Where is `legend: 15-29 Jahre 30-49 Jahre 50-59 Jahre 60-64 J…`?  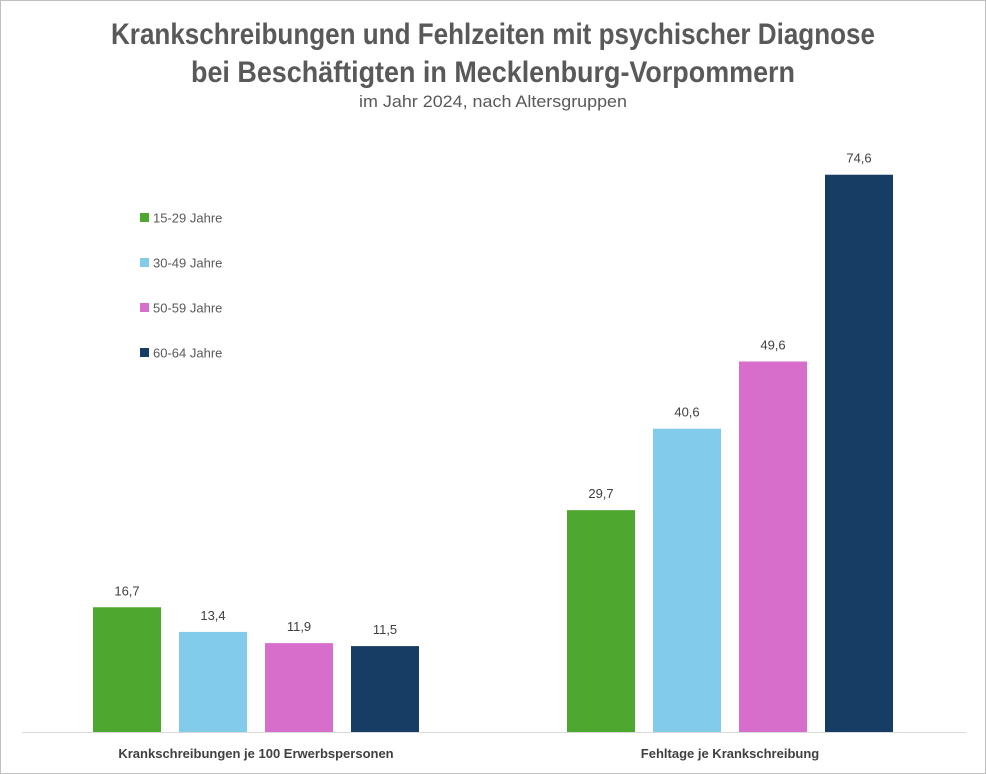 legend: 15-29 Jahre 30-49 Jahre 50-59 Jahre 60-64 J… is located at coordinates (181, 286).